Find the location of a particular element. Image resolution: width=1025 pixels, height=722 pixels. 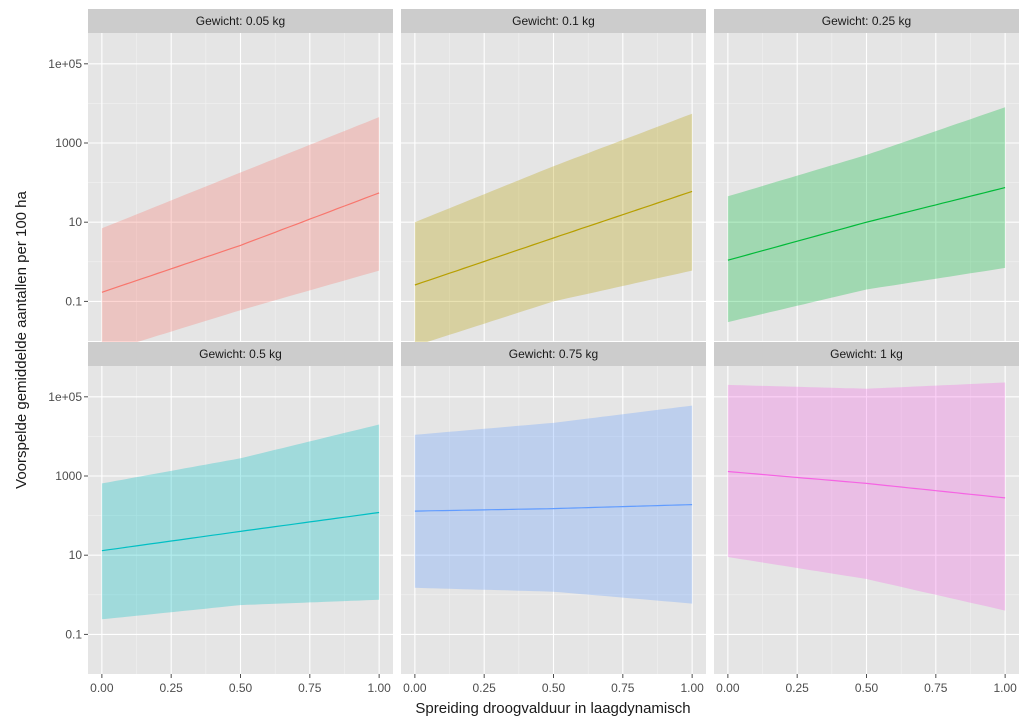

facet-panel: Gewicht: 0.75 kg is located at coordinates (553, 508).